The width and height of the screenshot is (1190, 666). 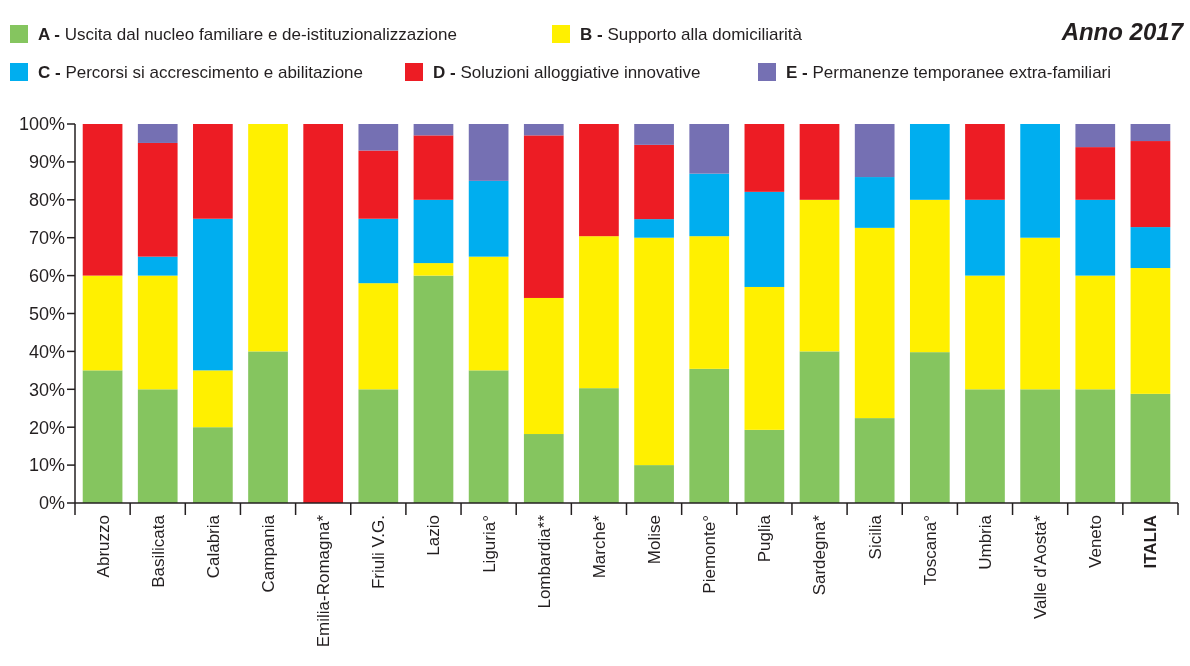 I want to click on x-tick-label: Abruzzo, so click(x=103, y=546).